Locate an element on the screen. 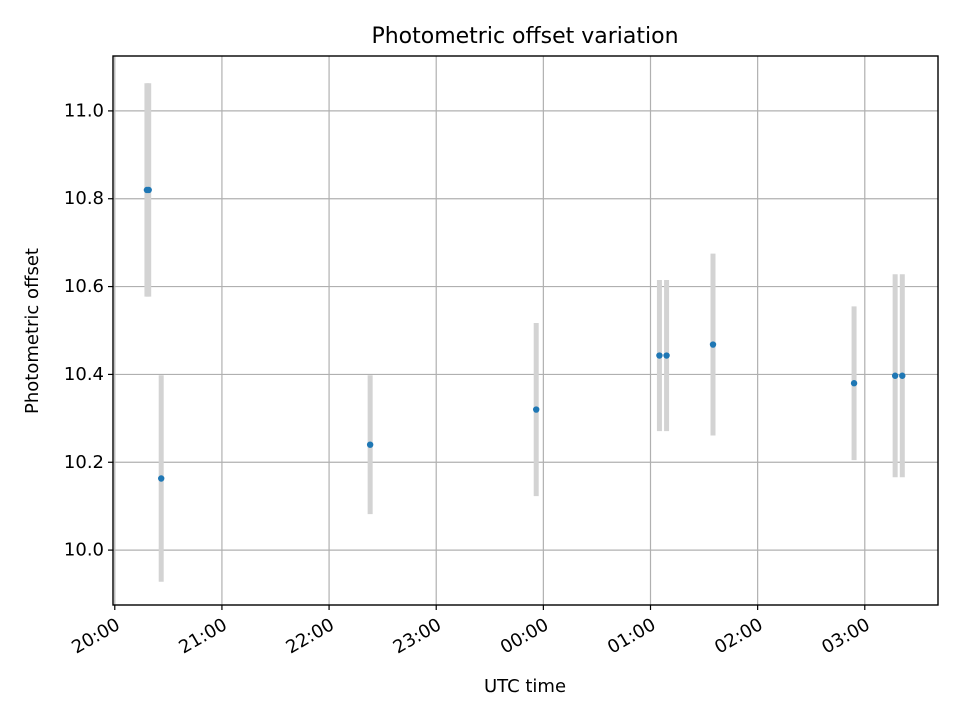 The width and height of the screenshot is (960, 720). y-tick-label: 10.2 is located at coordinates (84, 462).